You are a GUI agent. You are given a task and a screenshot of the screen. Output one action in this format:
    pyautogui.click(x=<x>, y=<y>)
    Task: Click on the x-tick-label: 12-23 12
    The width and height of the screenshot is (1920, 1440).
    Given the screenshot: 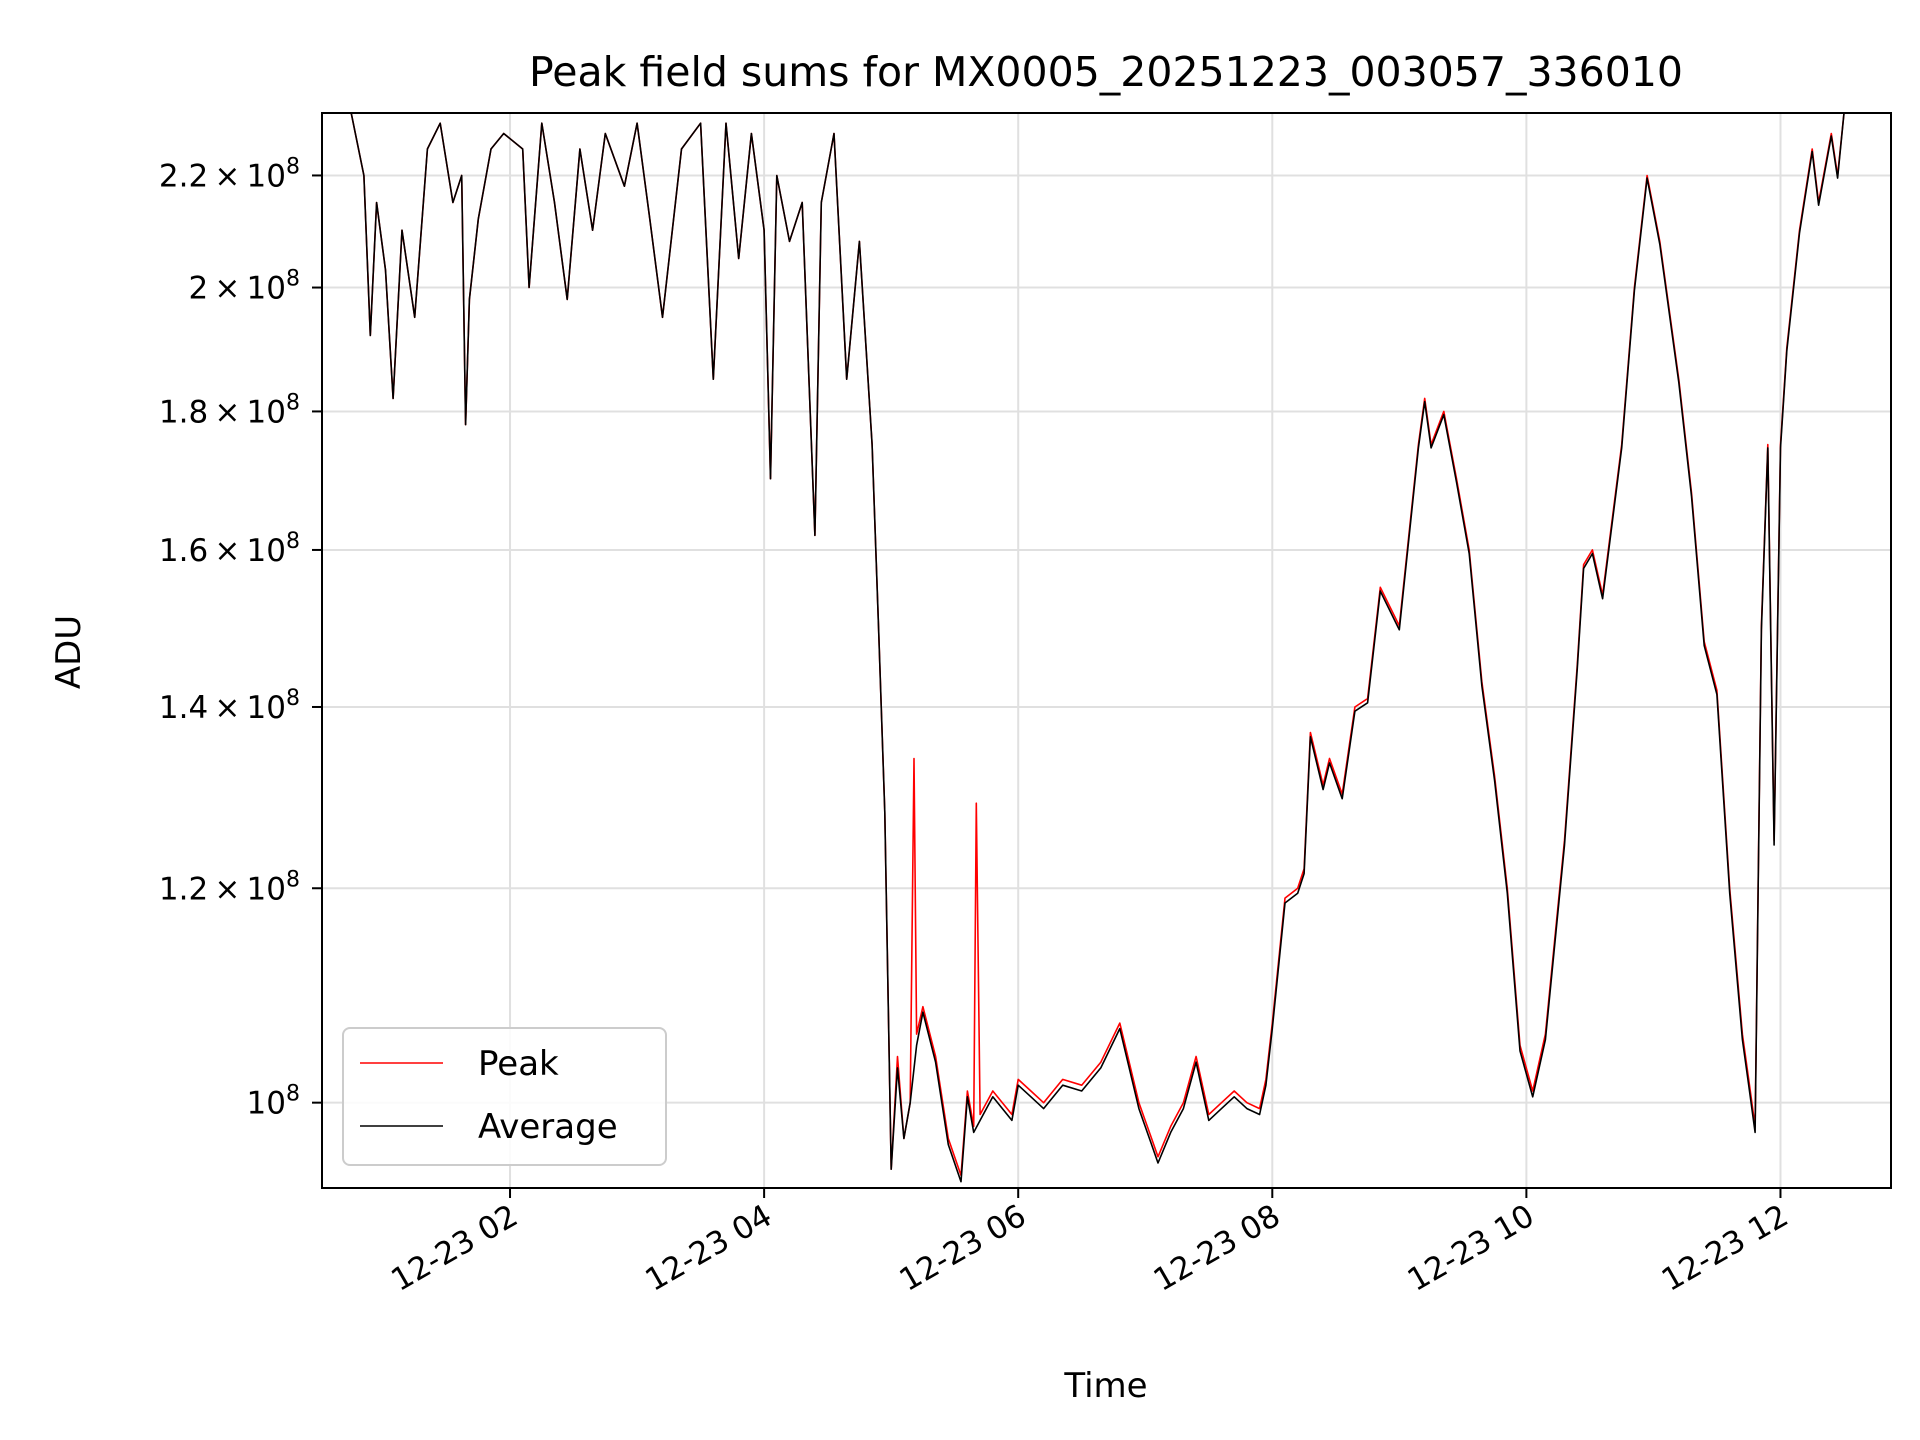 What is the action you would take?
    pyautogui.click(x=1725, y=1248)
    